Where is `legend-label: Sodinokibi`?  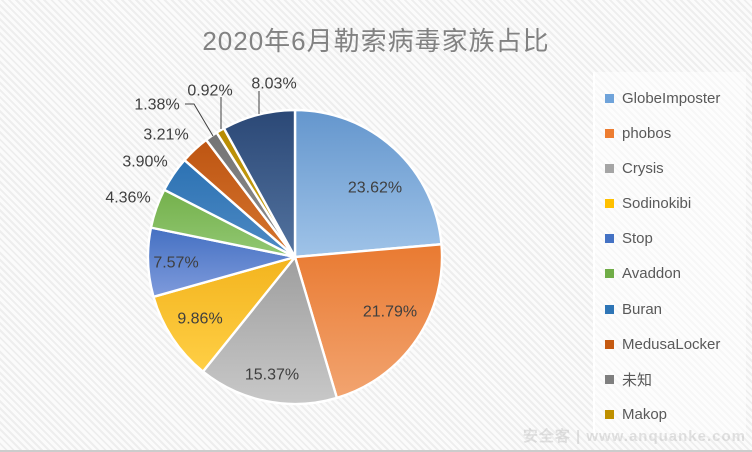 legend-label: Sodinokibi is located at coordinates (657, 204).